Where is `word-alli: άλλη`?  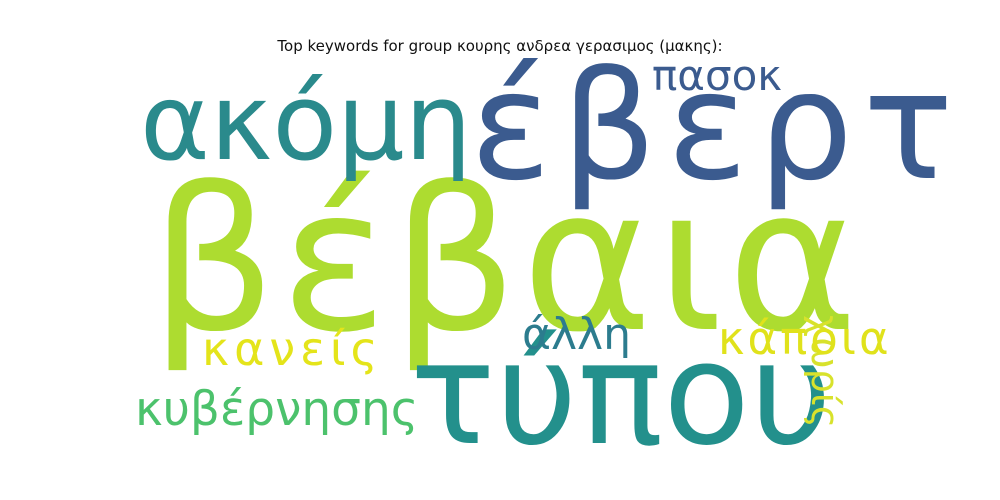 word-alli: άλλη is located at coordinates (576, 334).